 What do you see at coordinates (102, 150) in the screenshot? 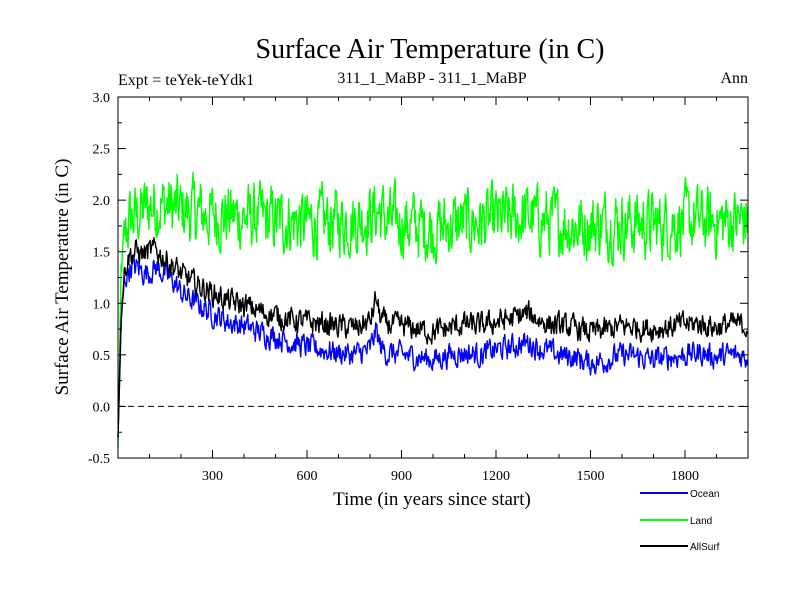
I see `y-tick-label: 2.5` at bounding box center [102, 150].